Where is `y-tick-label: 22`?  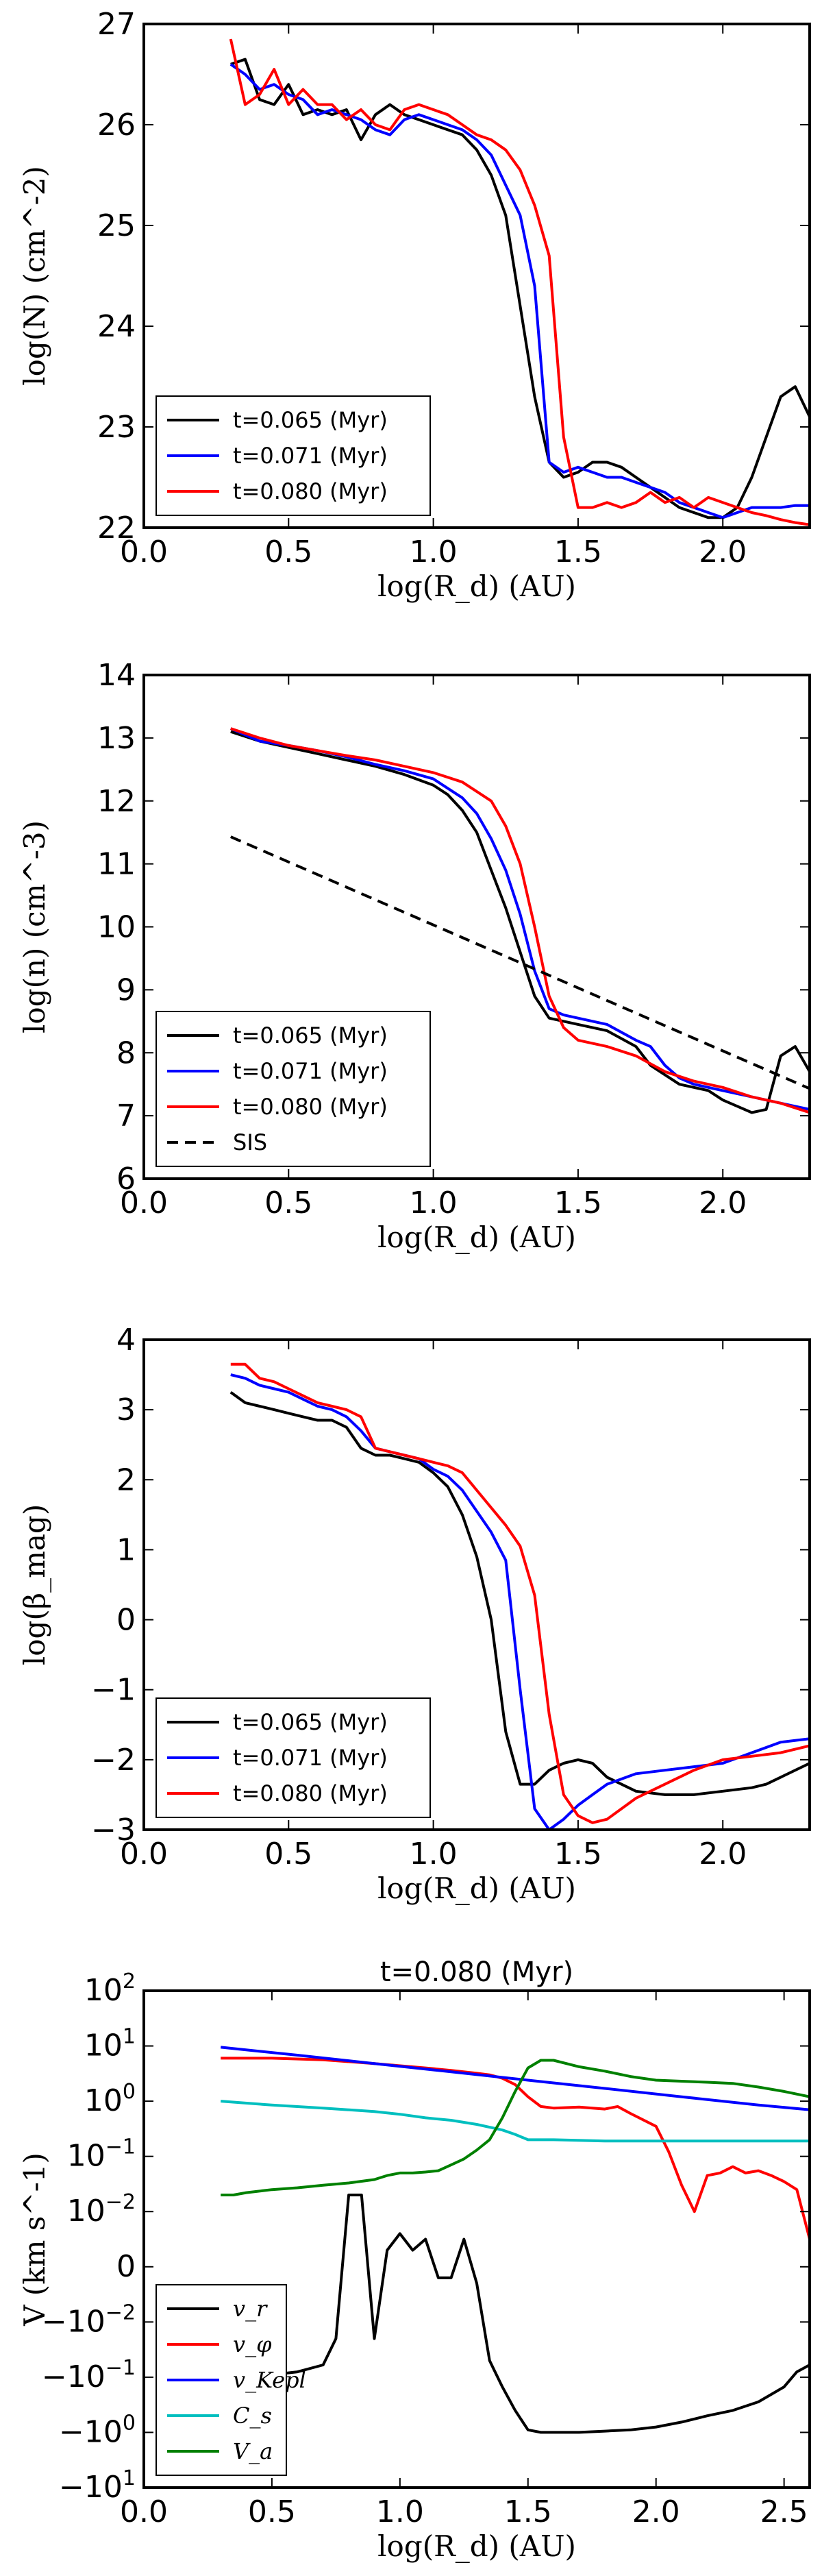
y-tick-label: 22 is located at coordinates (116, 528).